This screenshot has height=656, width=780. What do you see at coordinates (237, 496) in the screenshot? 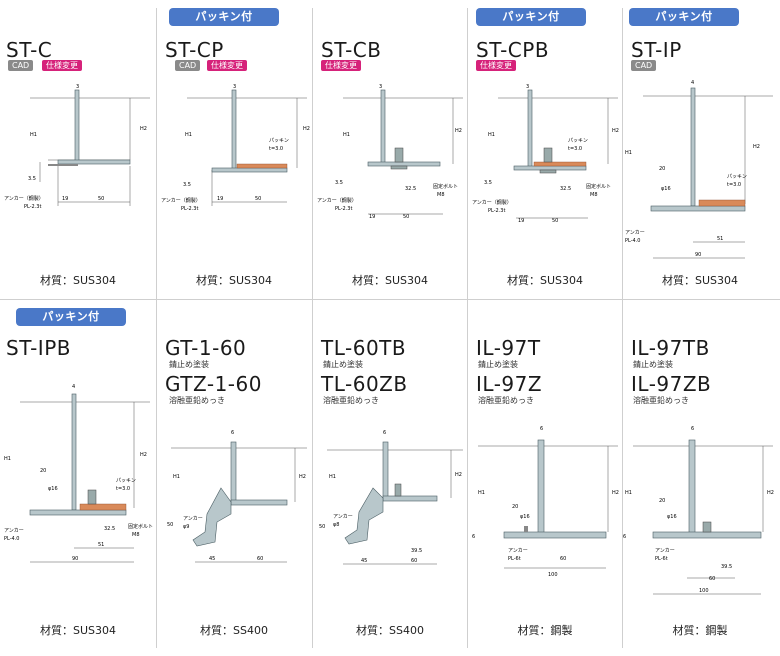
I see `section-drawing: 6 H1 H2 アンカー φ9 50 45 60` at bounding box center [237, 496].